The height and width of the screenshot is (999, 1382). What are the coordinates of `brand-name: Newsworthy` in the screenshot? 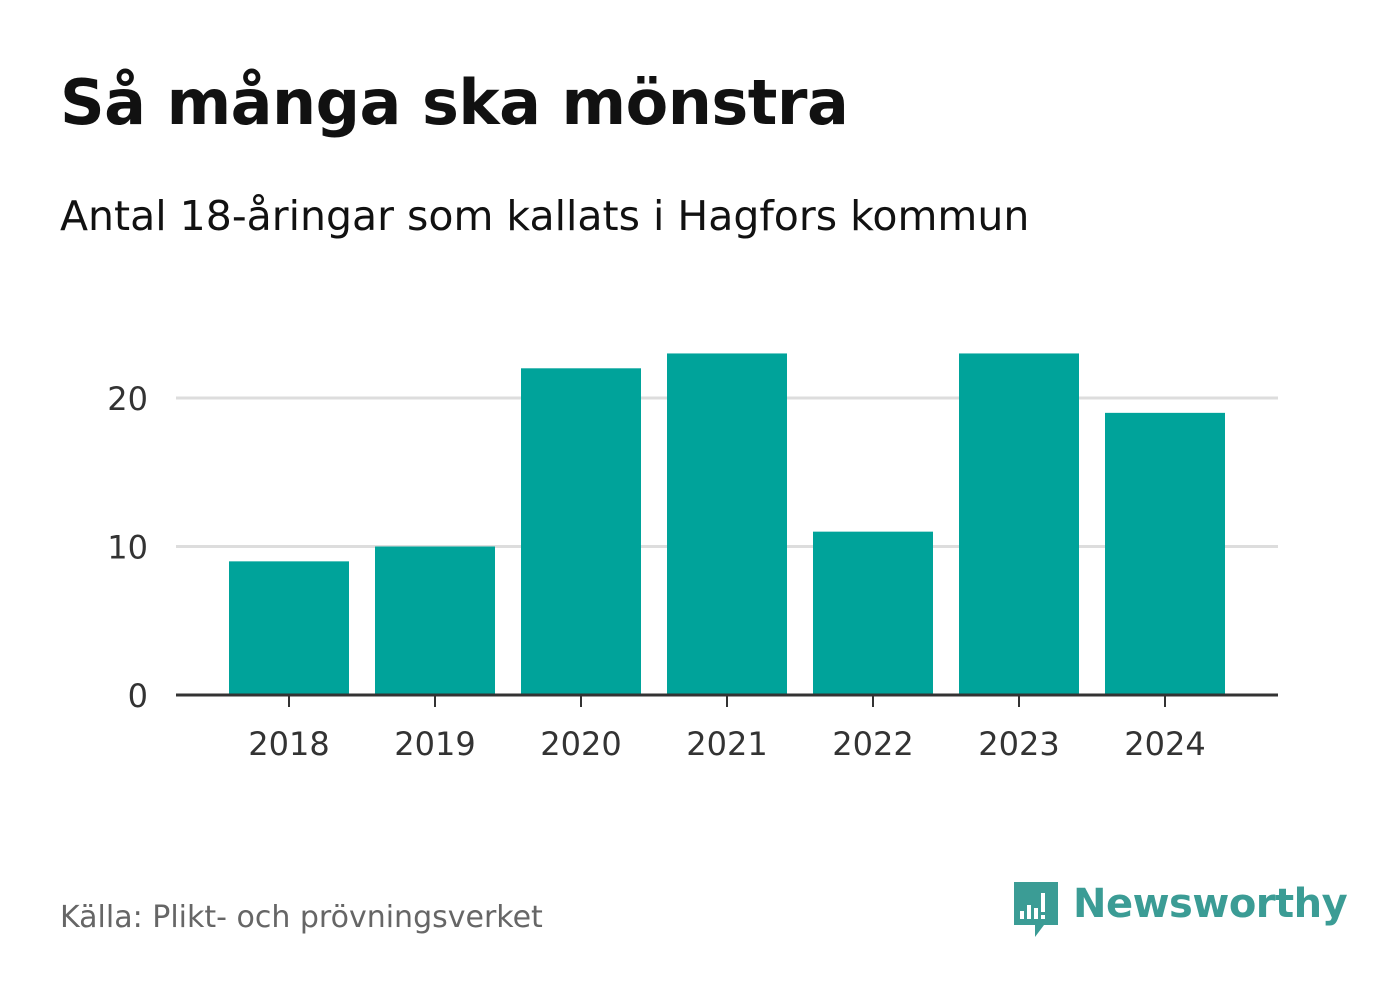 It's located at (1210, 904).